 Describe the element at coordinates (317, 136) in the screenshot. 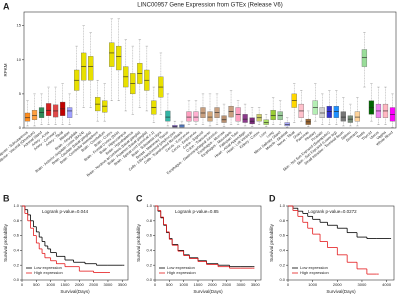

I see `x-tick-label: Prostate` at that location.